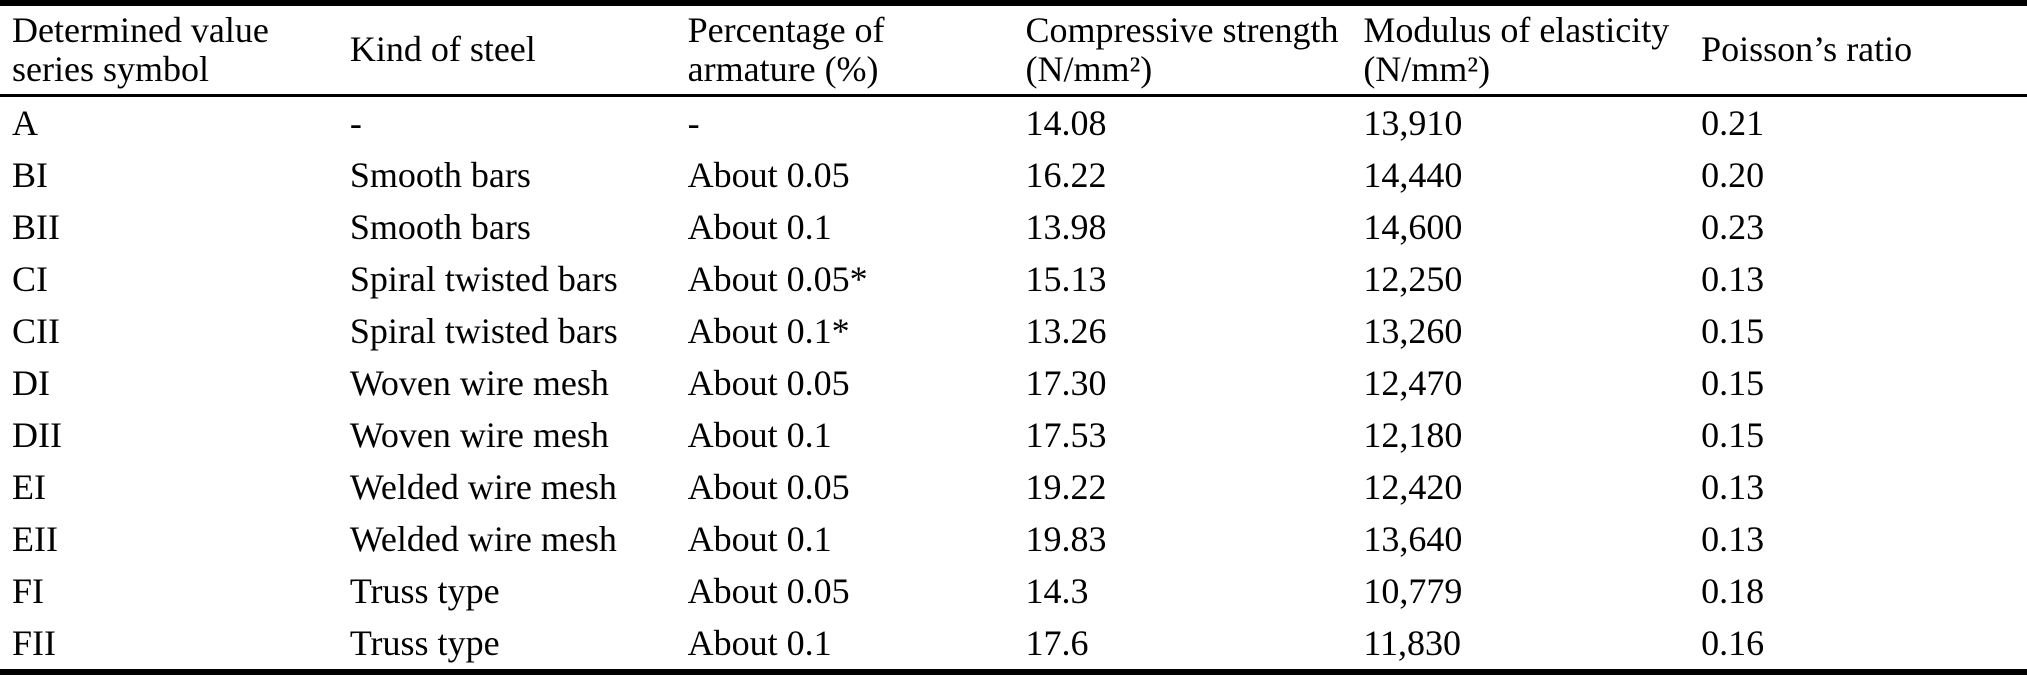  Describe the element at coordinates (1413, 382) in the screenshot. I see `modulus-of-elasticity-cell: 12,470` at that location.